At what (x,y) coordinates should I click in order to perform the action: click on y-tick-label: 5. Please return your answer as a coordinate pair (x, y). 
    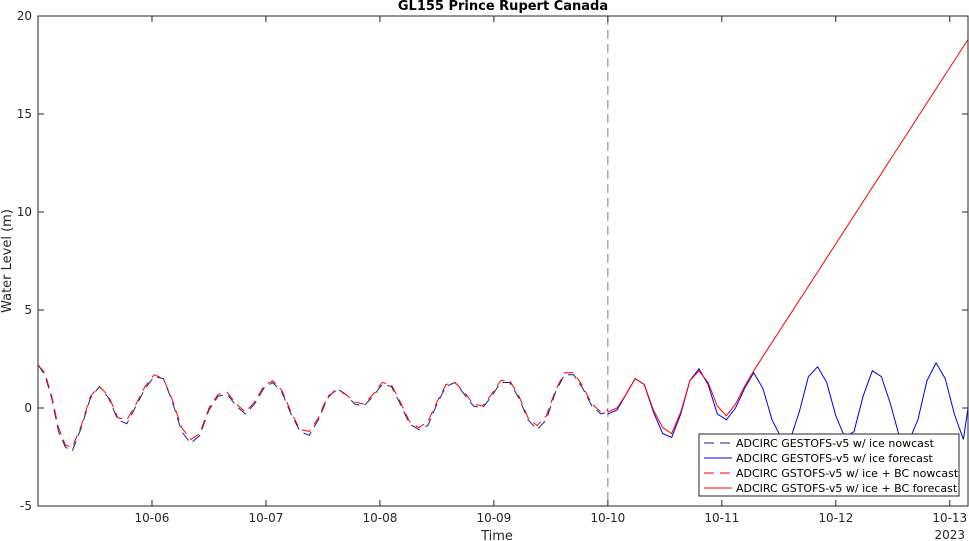
    Looking at the image, I should click on (28, 310).